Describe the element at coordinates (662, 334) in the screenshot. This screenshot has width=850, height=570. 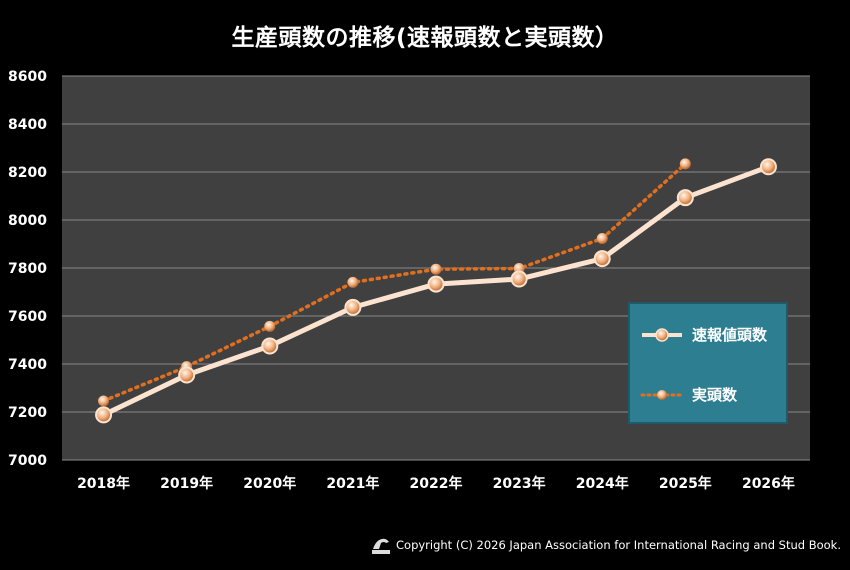
I see `legend-swatch-solid-line` at that location.